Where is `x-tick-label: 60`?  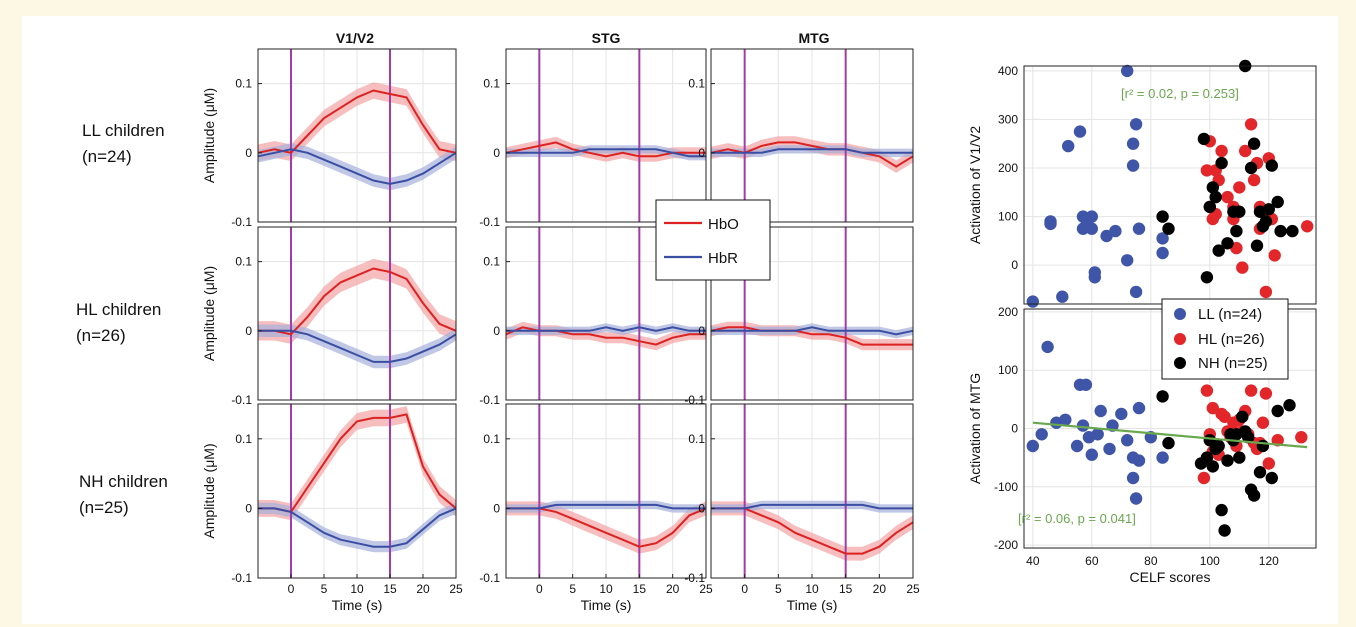 x-tick-label: 60 is located at coordinates (1092, 561).